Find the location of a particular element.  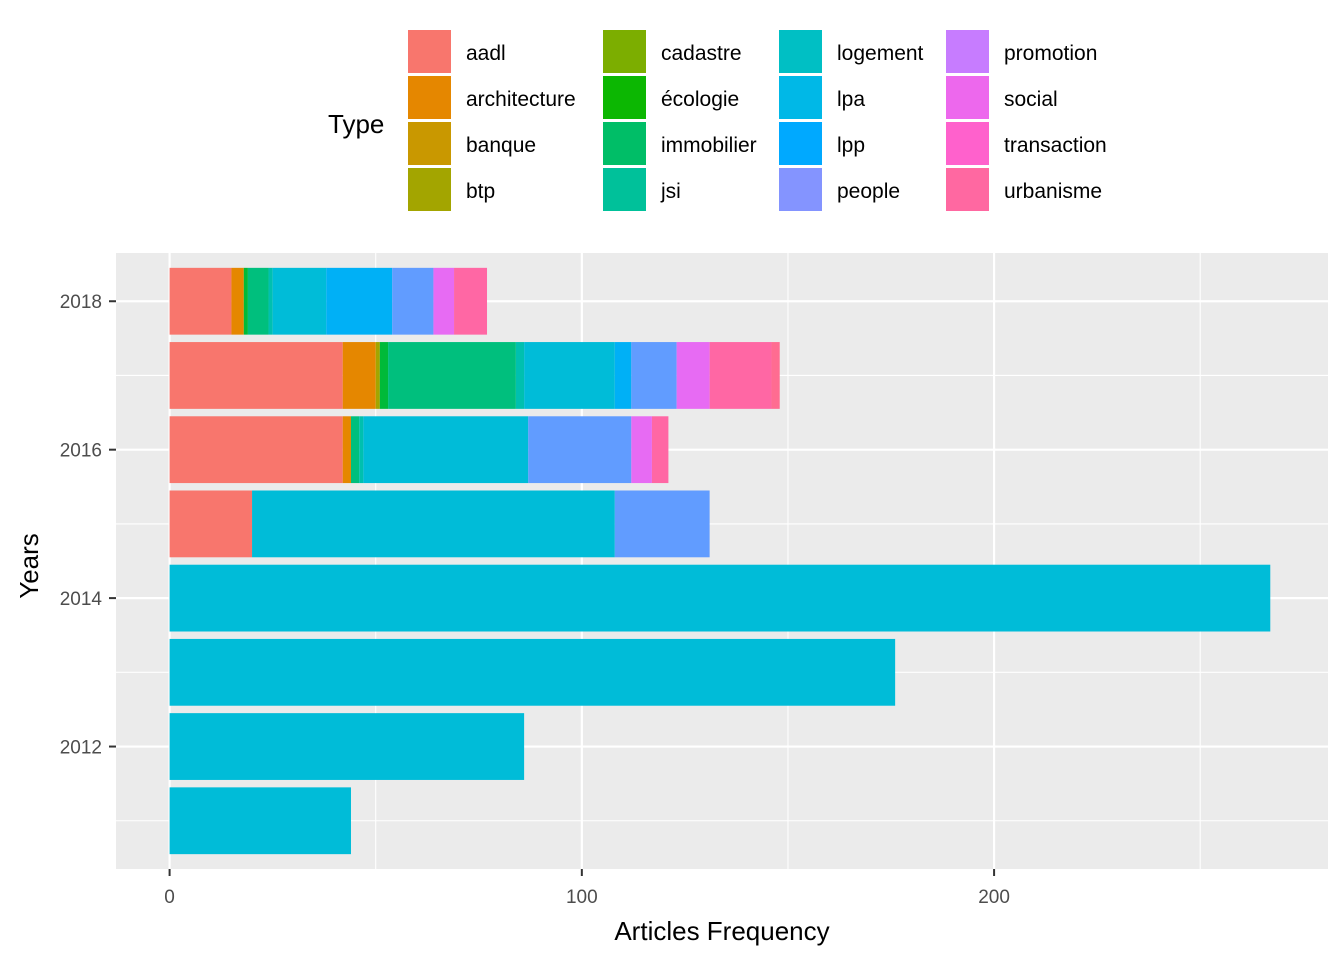

bar-2018-aadl is located at coordinates (200, 301).